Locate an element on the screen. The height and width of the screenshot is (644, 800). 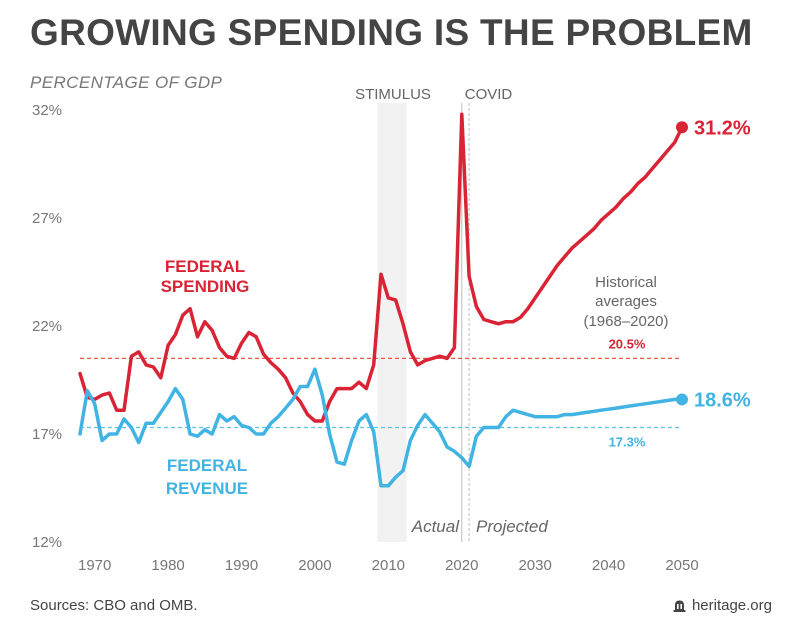
y-tick-layer: 12% 17% 22% 27% 32% is located at coordinates (47, 326).